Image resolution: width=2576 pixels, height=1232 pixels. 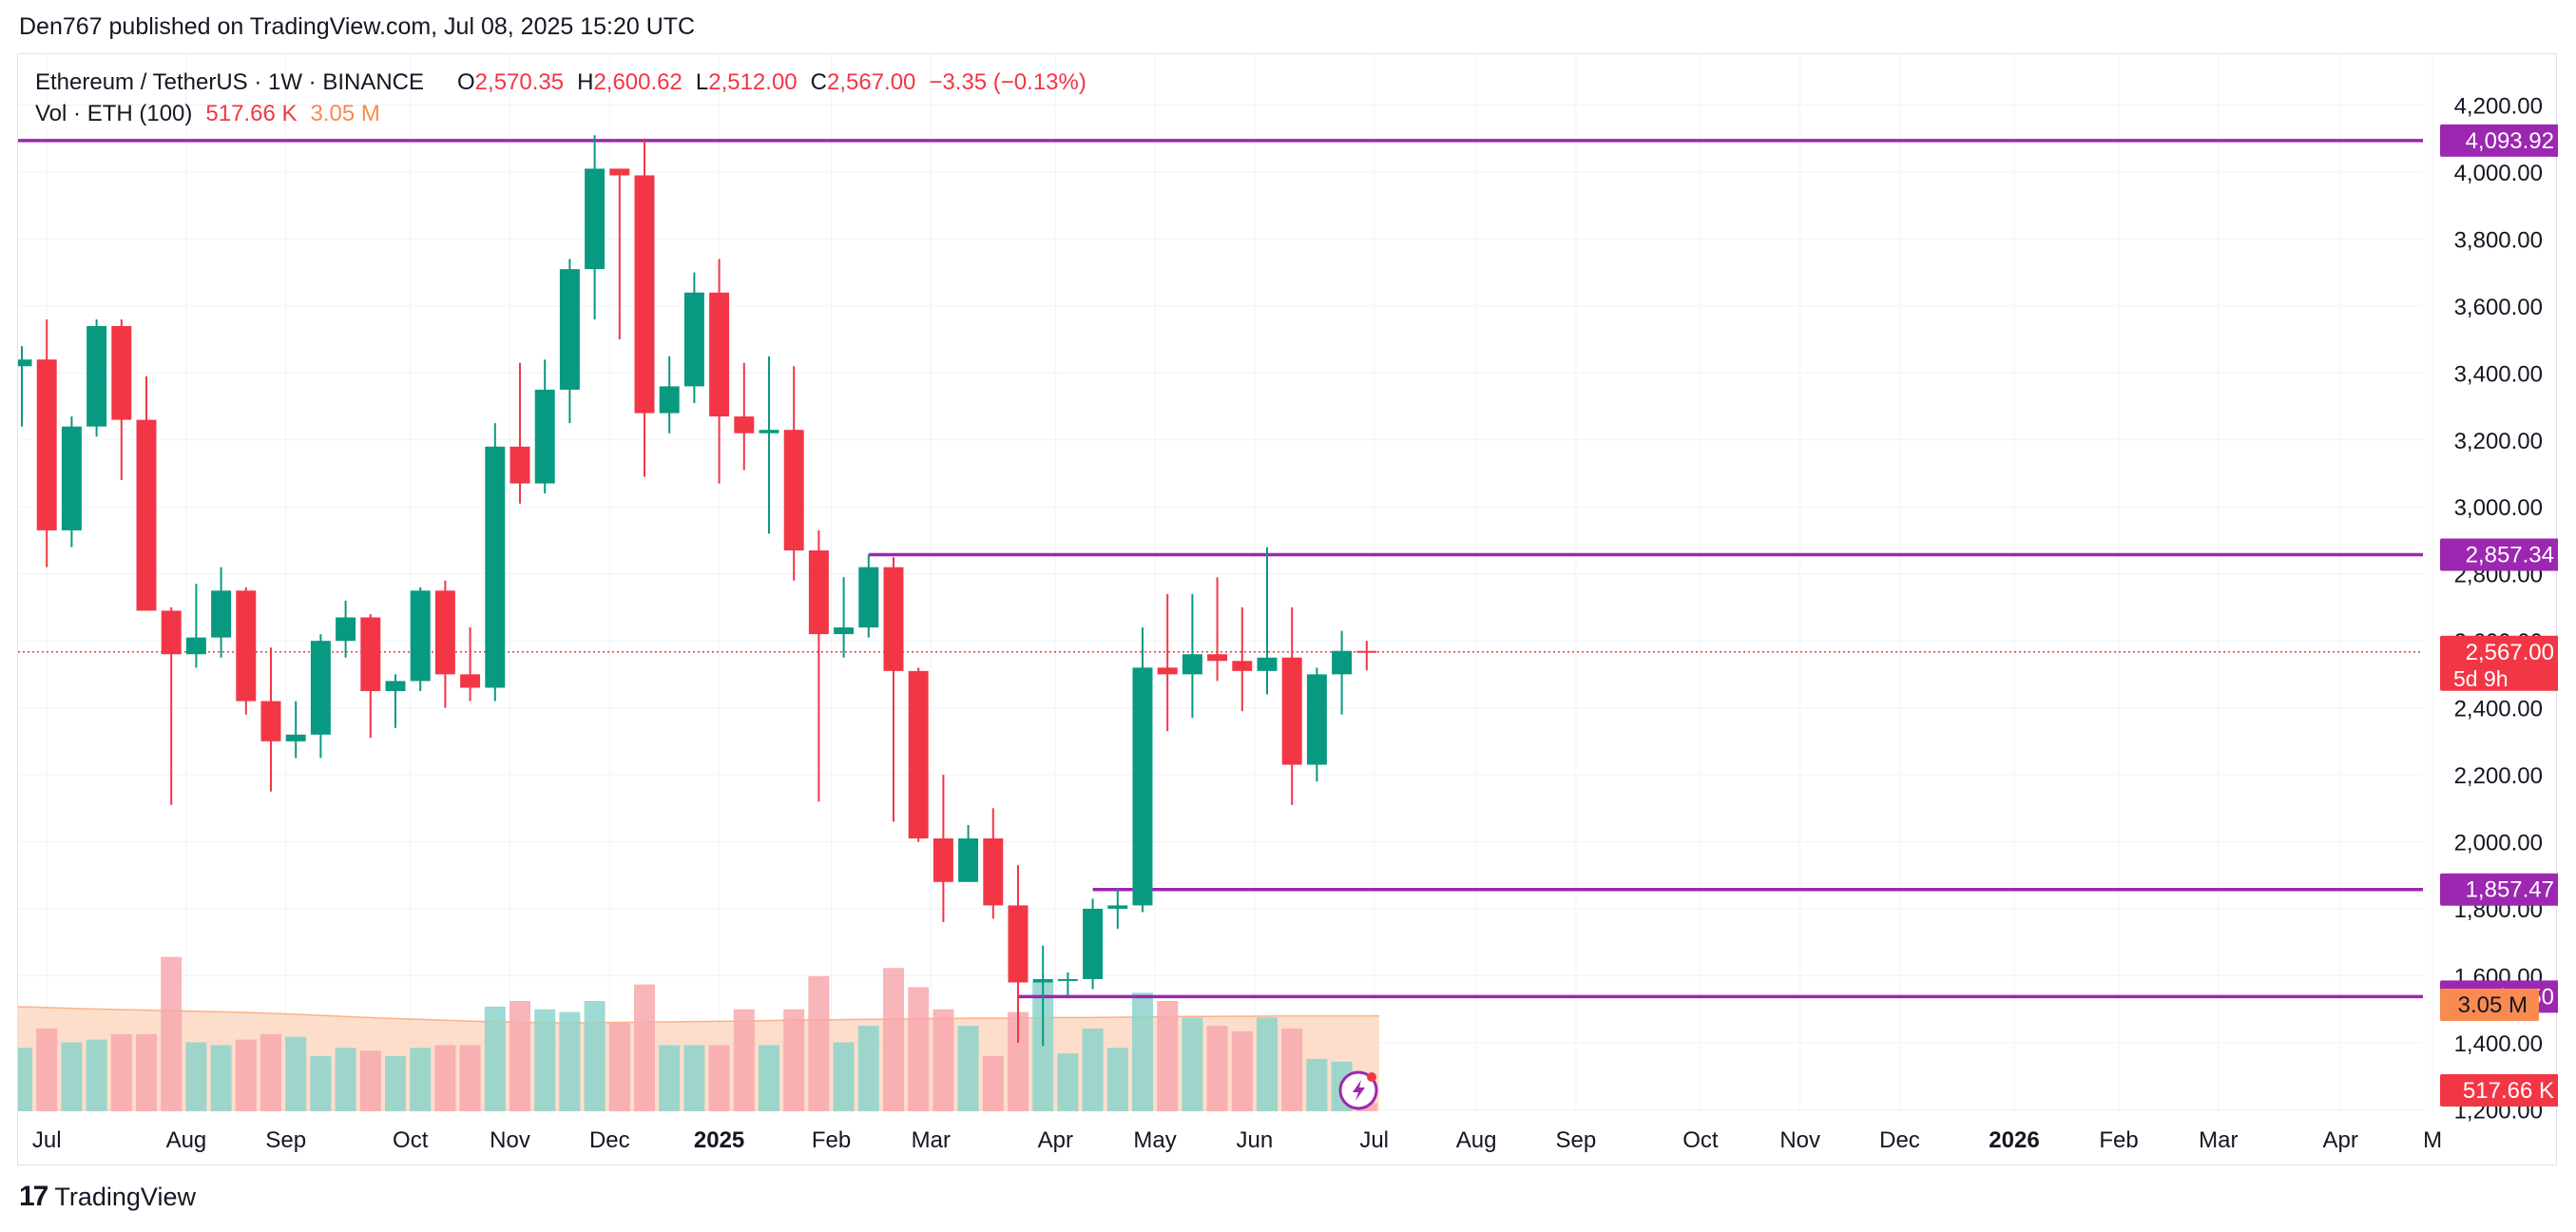 I want to click on price-tick-label: 4,000.00, so click(x=2498, y=173).